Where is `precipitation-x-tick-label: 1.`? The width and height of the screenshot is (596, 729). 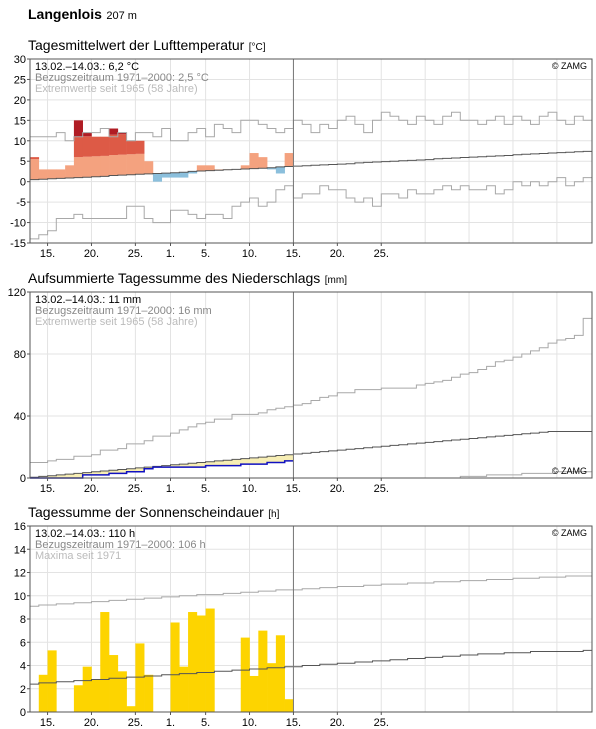
precipitation-x-tick-label: 1. is located at coordinates (170, 489).